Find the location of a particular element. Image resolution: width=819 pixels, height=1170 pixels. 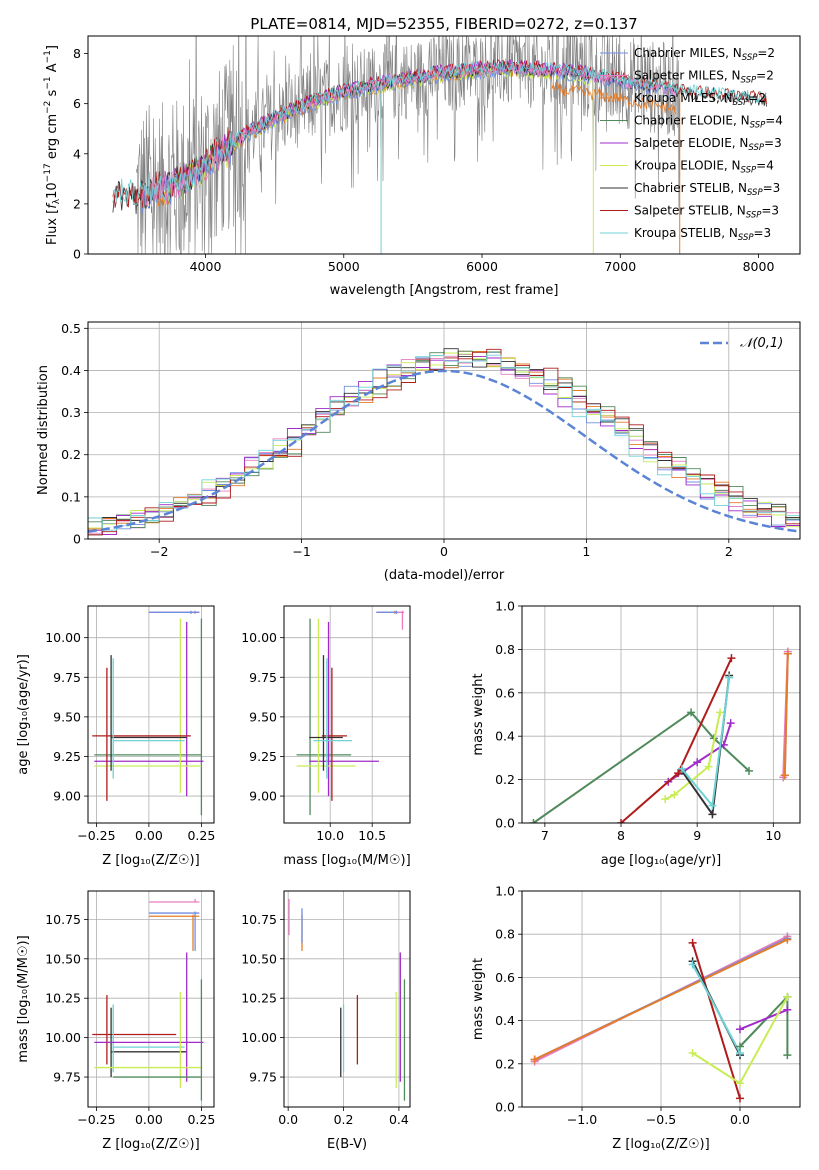

errorbar-salpeter-elodie is located at coordinates (149, 709).